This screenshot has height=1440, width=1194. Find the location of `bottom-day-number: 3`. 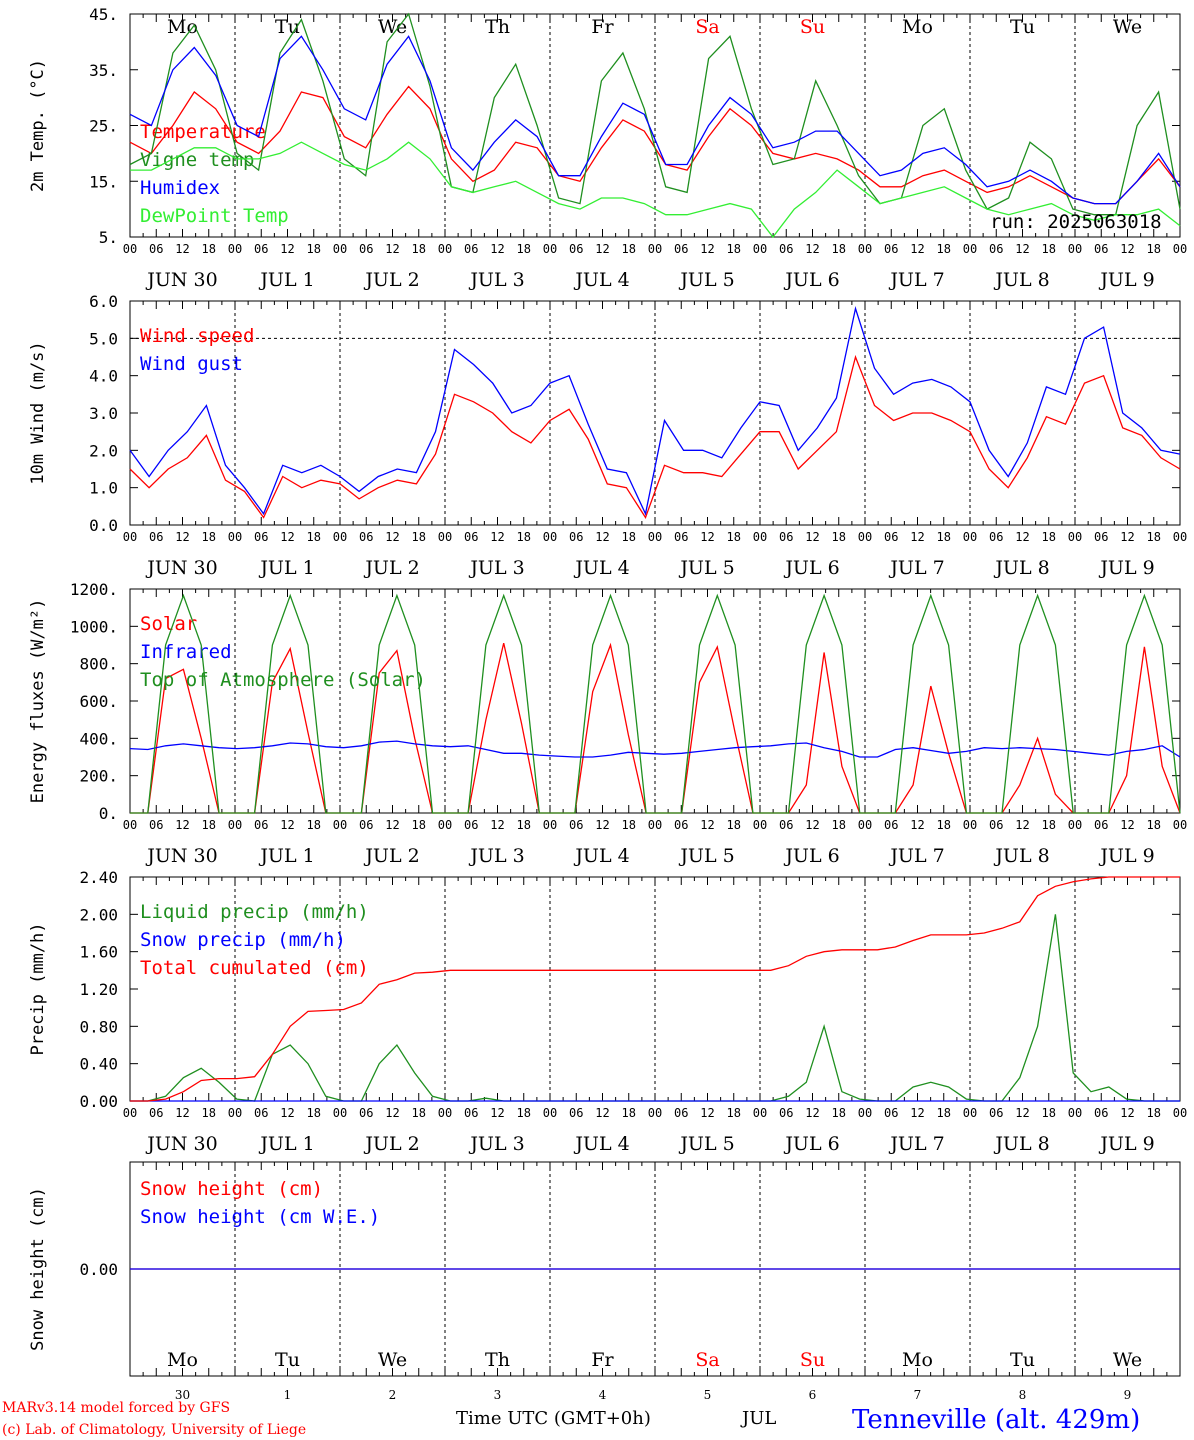

bottom-day-number: 3 is located at coordinates (498, 1395).